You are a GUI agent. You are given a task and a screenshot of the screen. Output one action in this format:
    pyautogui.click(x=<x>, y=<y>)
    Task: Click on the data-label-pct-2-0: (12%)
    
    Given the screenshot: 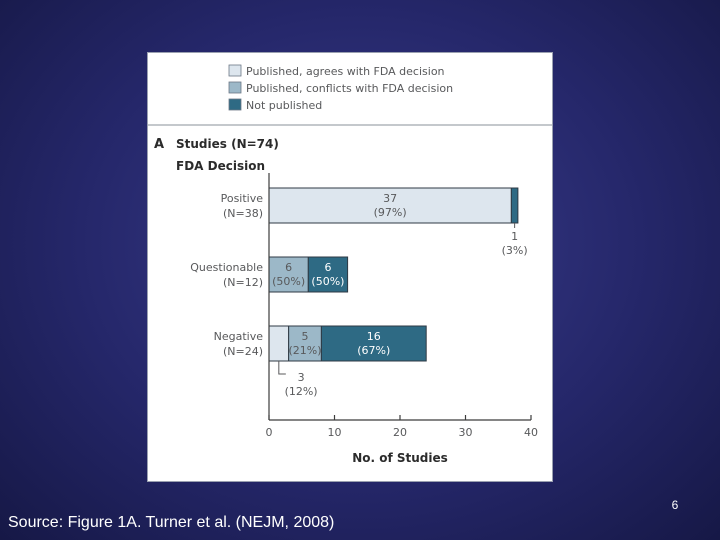 What is the action you would take?
    pyautogui.click(x=301, y=391)
    